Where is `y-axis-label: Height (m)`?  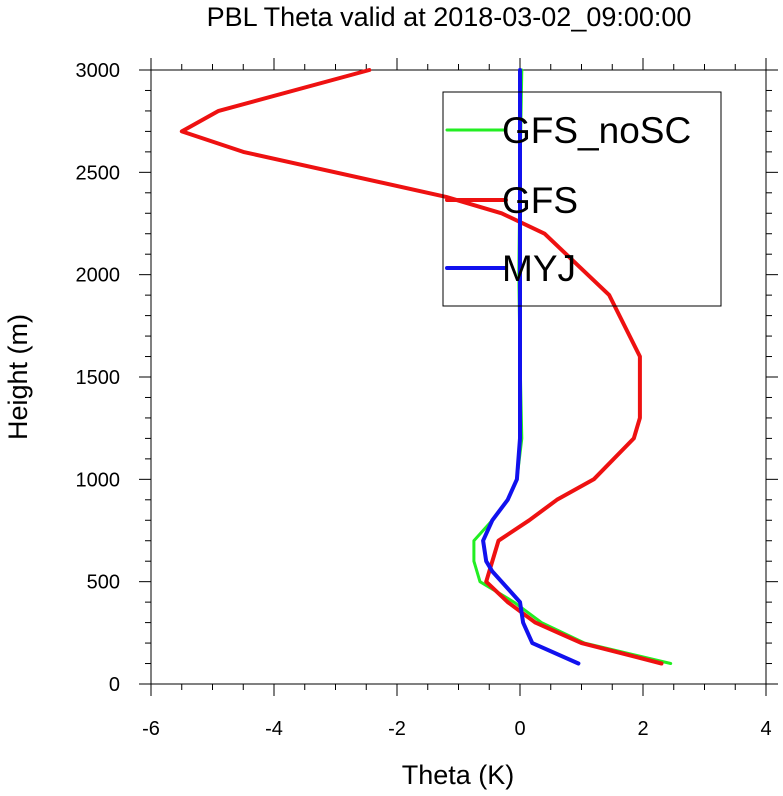
y-axis-label: Height (m) is located at coordinates (18, 377).